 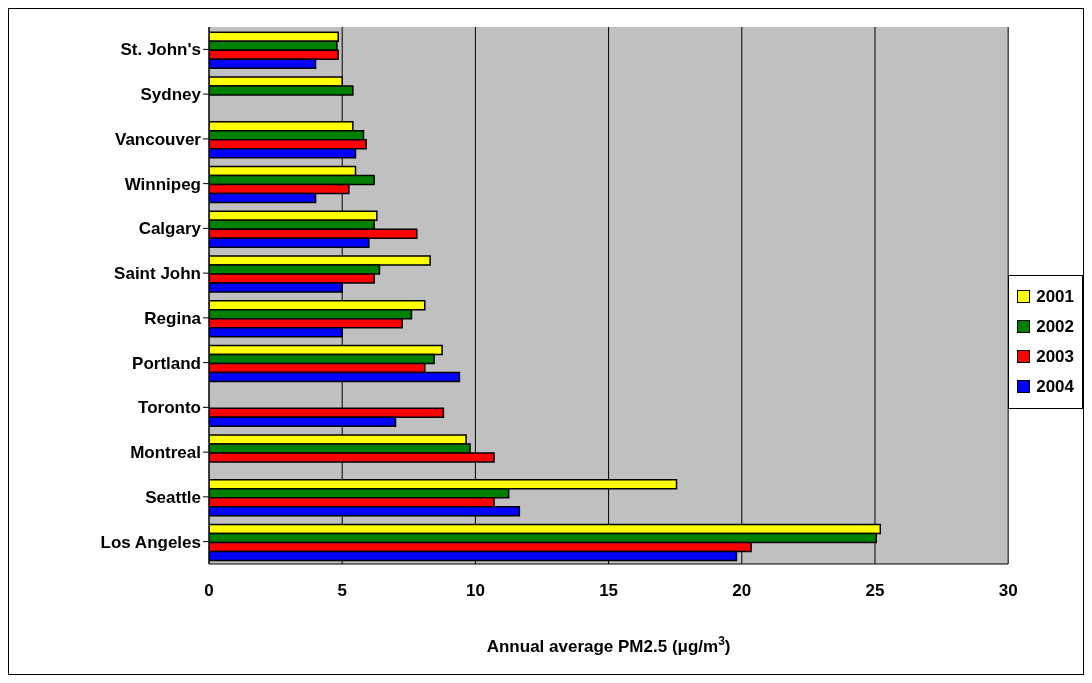 What do you see at coordinates (1054, 356) in the screenshot?
I see `legend-label: 2003` at bounding box center [1054, 356].